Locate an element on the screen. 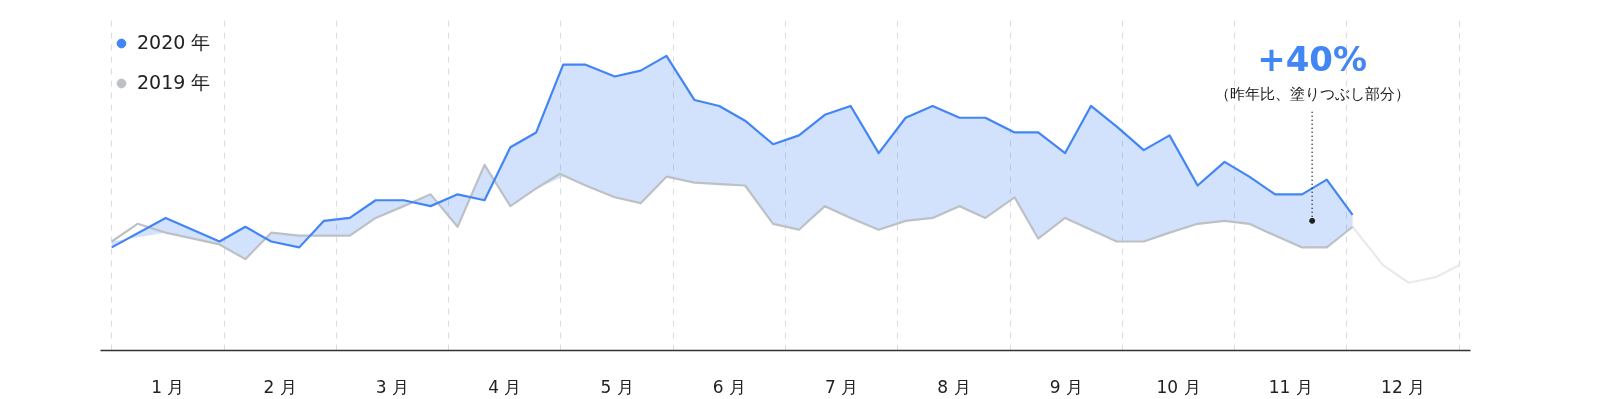 The image size is (1600, 399). x-tick-label: 6 月 is located at coordinates (729, 386).